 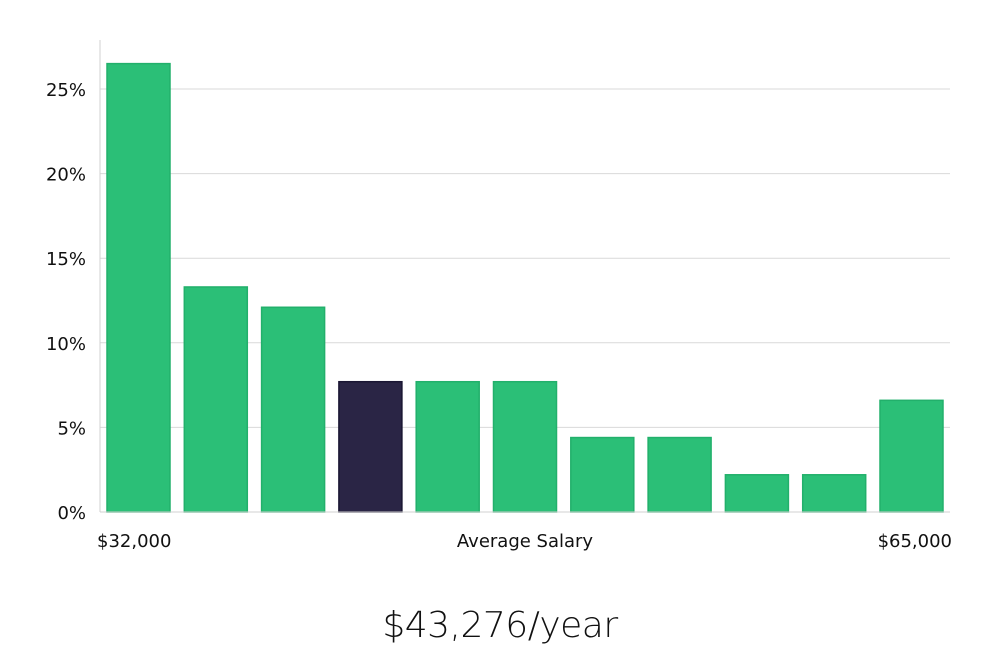 I want to click on x-axis-label: Average Salary, so click(x=525, y=541).